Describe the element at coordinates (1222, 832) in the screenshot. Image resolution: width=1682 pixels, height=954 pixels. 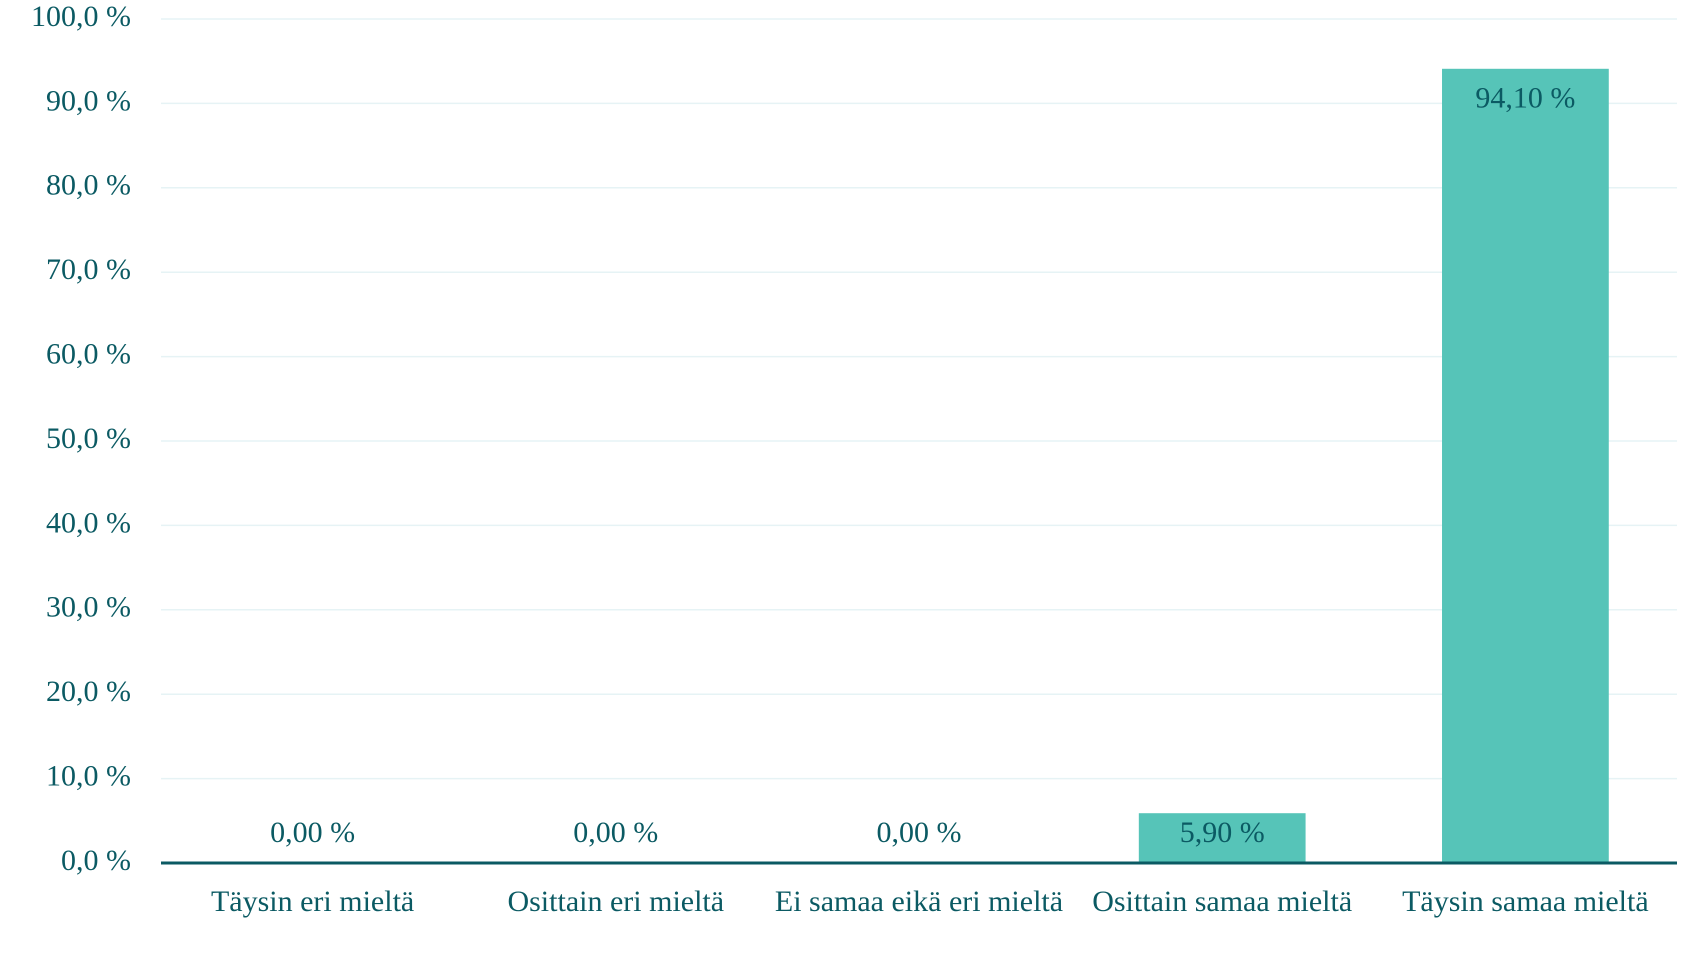
I see `value-label: 5,90 %` at that location.